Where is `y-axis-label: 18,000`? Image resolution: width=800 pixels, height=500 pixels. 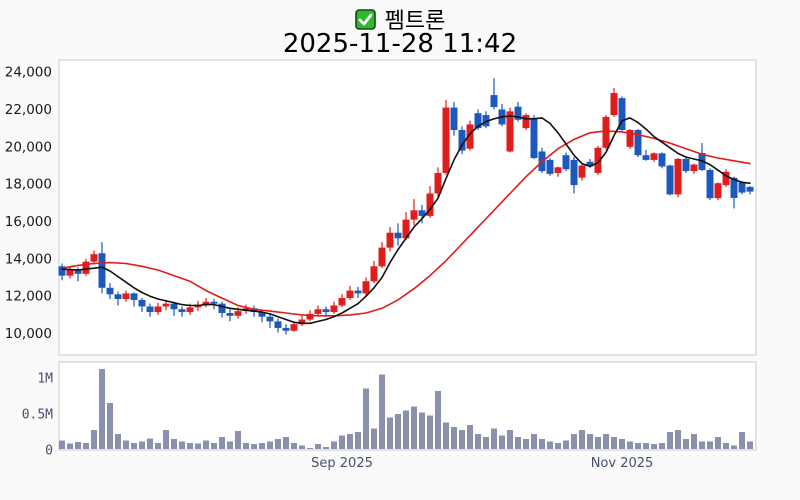 y-axis-label: 18,000 is located at coordinates (28, 185).